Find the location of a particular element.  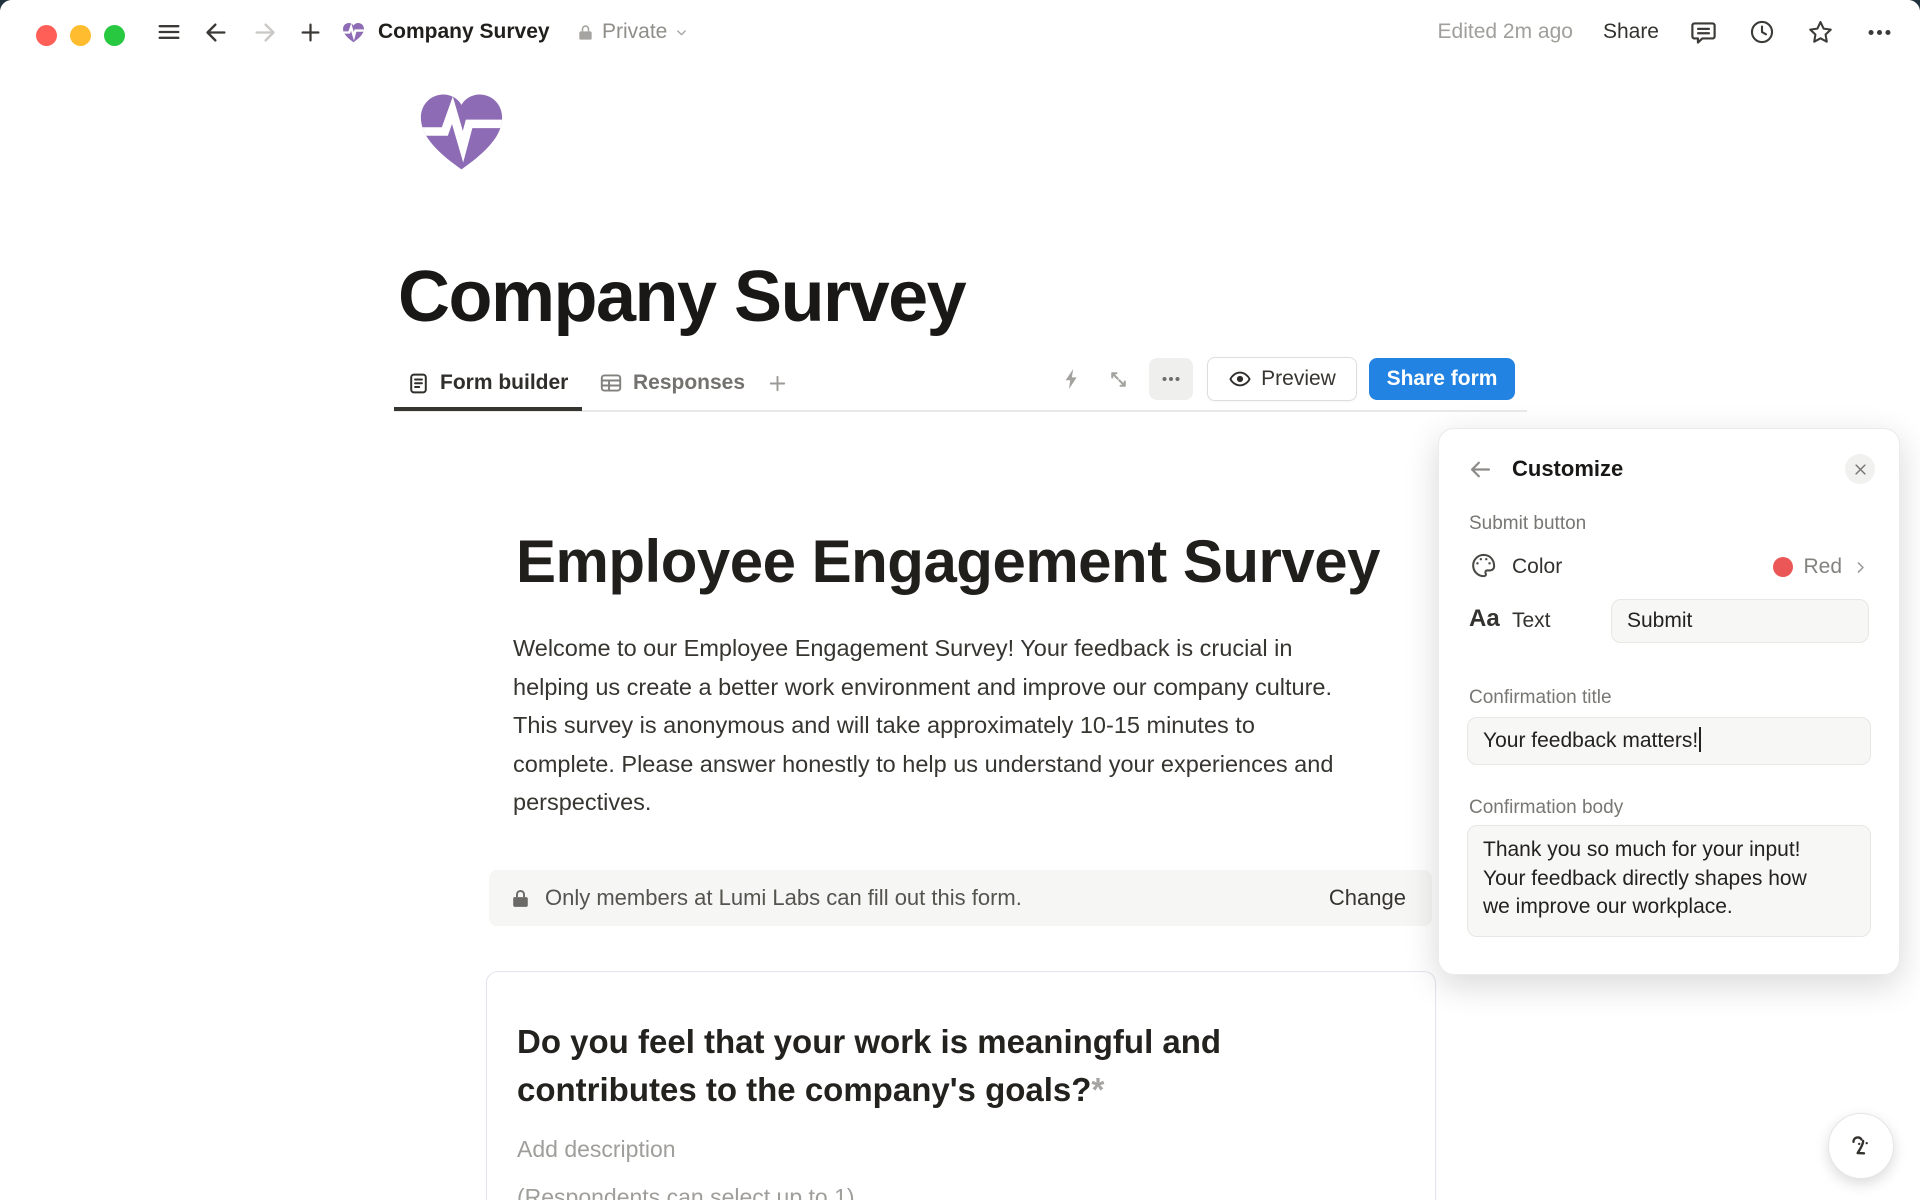

tab-form-builder: Form builder is located at coordinates (488, 384).